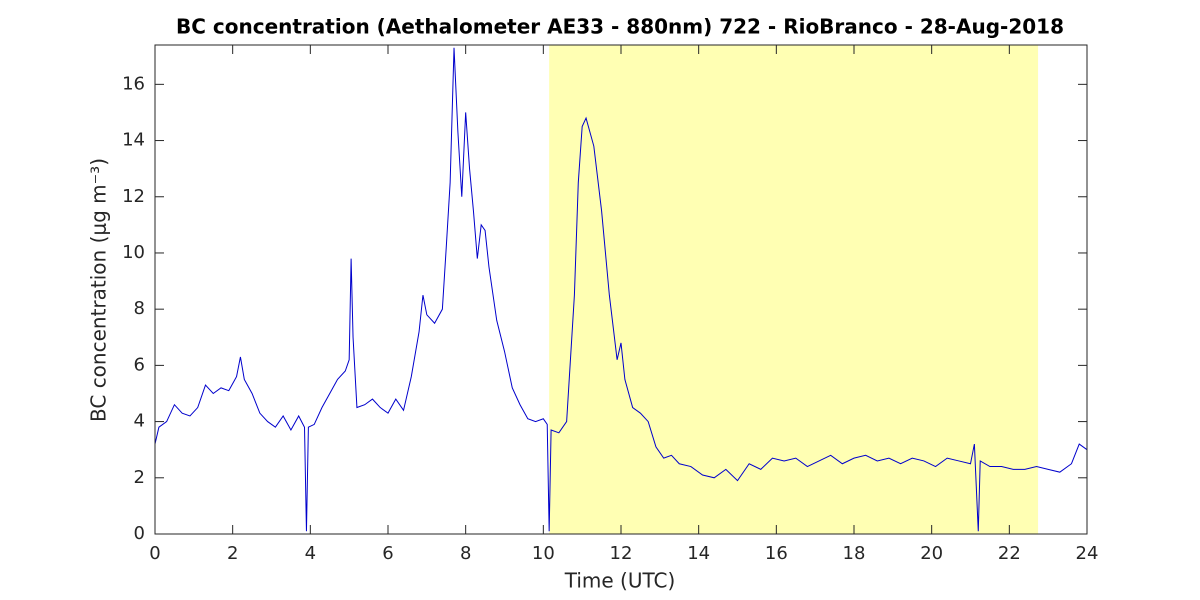 This screenshot has height=600, width=1200. Describe the element at coordinates (621, 553) in the screenshot. I see `x-tick-label: 12` at that location.